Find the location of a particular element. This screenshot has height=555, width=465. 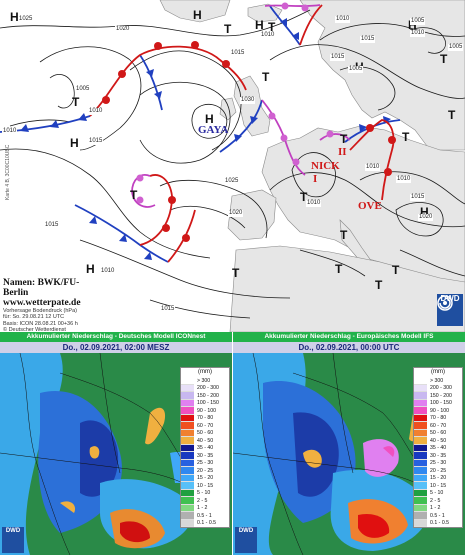

legend-row: 15 - 20 is located at coordinates (438, 478).